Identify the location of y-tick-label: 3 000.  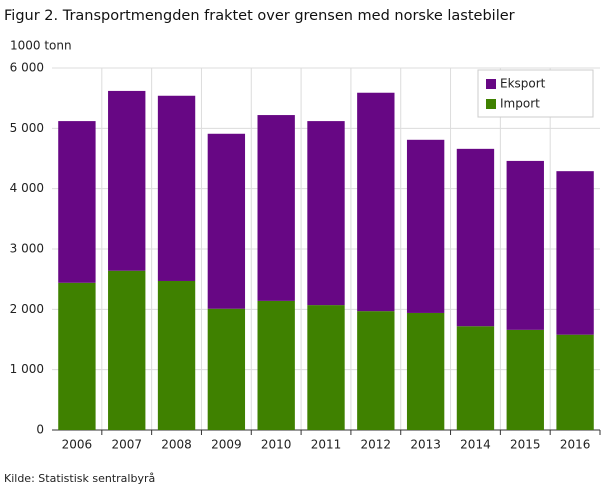
(27, 249).